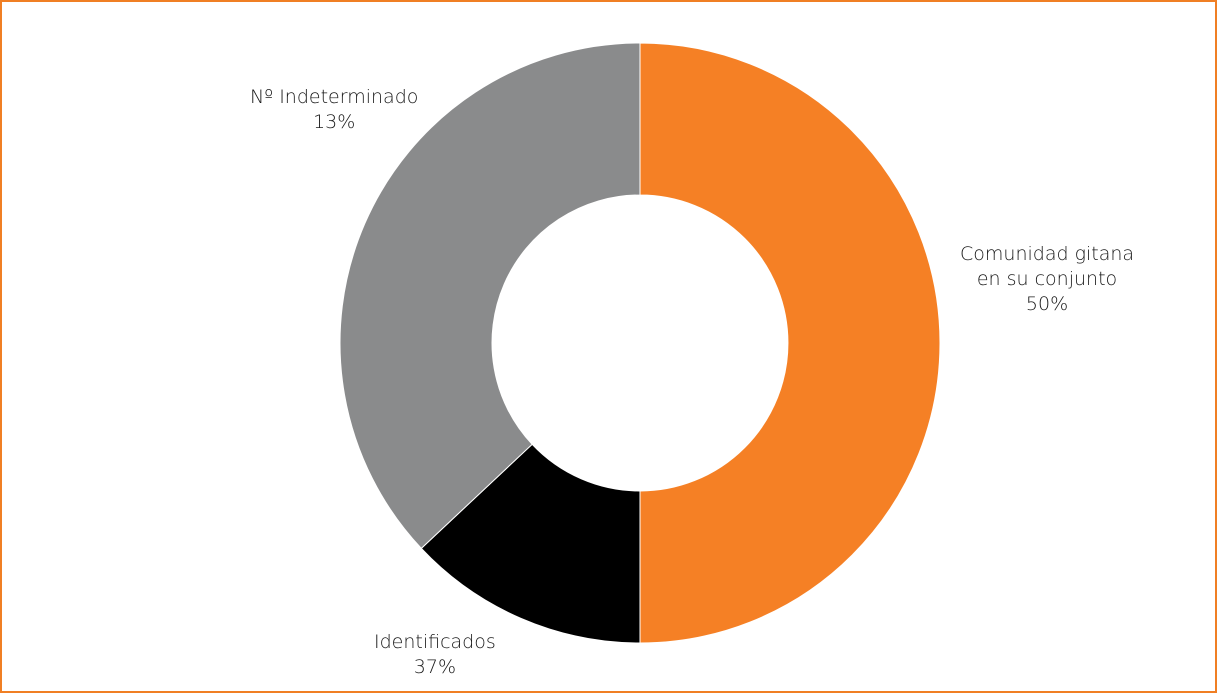 This screenshot has width=1217, height=695. I want to click on slice-label-identificados: Identificados 37%, so click(435, 655).